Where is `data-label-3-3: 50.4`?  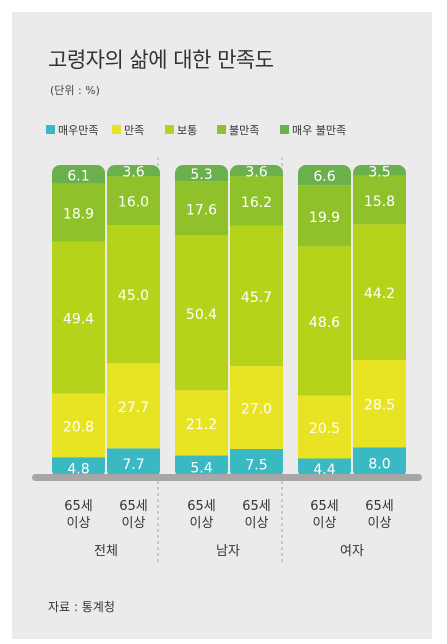
data-label-3-3: 50.4 is located at coordinates (201, 315).